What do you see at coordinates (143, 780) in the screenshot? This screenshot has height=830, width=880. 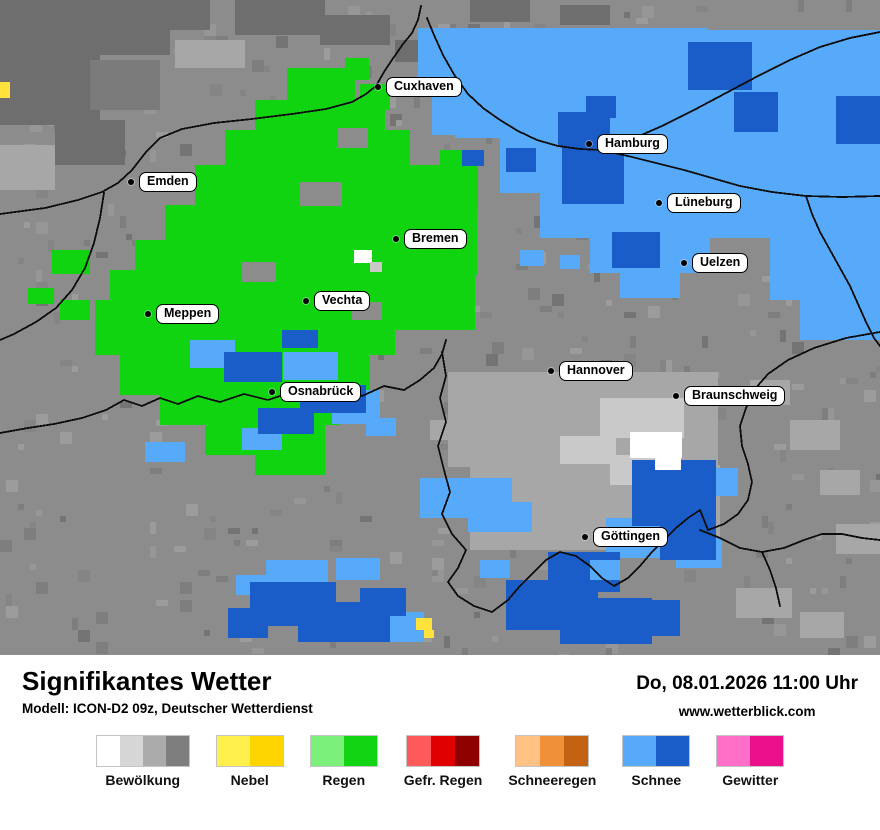 I see `legend-item-label: Bewölkung` at bounding box center [143, 780].